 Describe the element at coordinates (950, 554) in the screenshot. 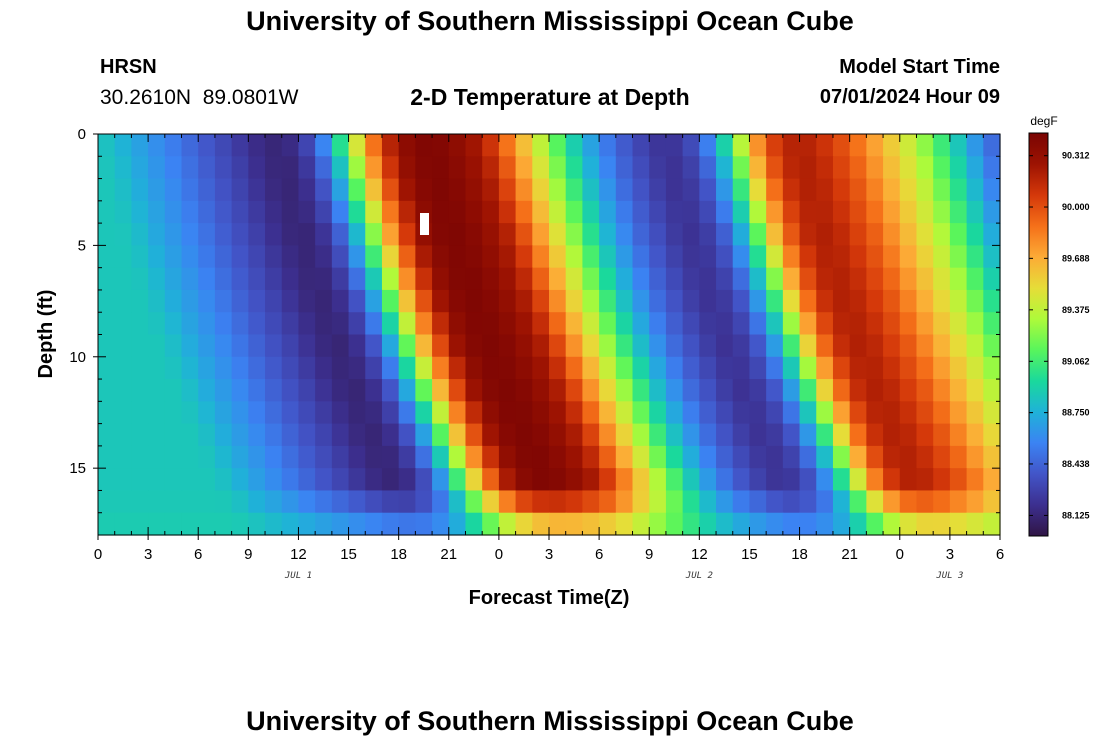

I see `x-tick-label: 3` at that location.